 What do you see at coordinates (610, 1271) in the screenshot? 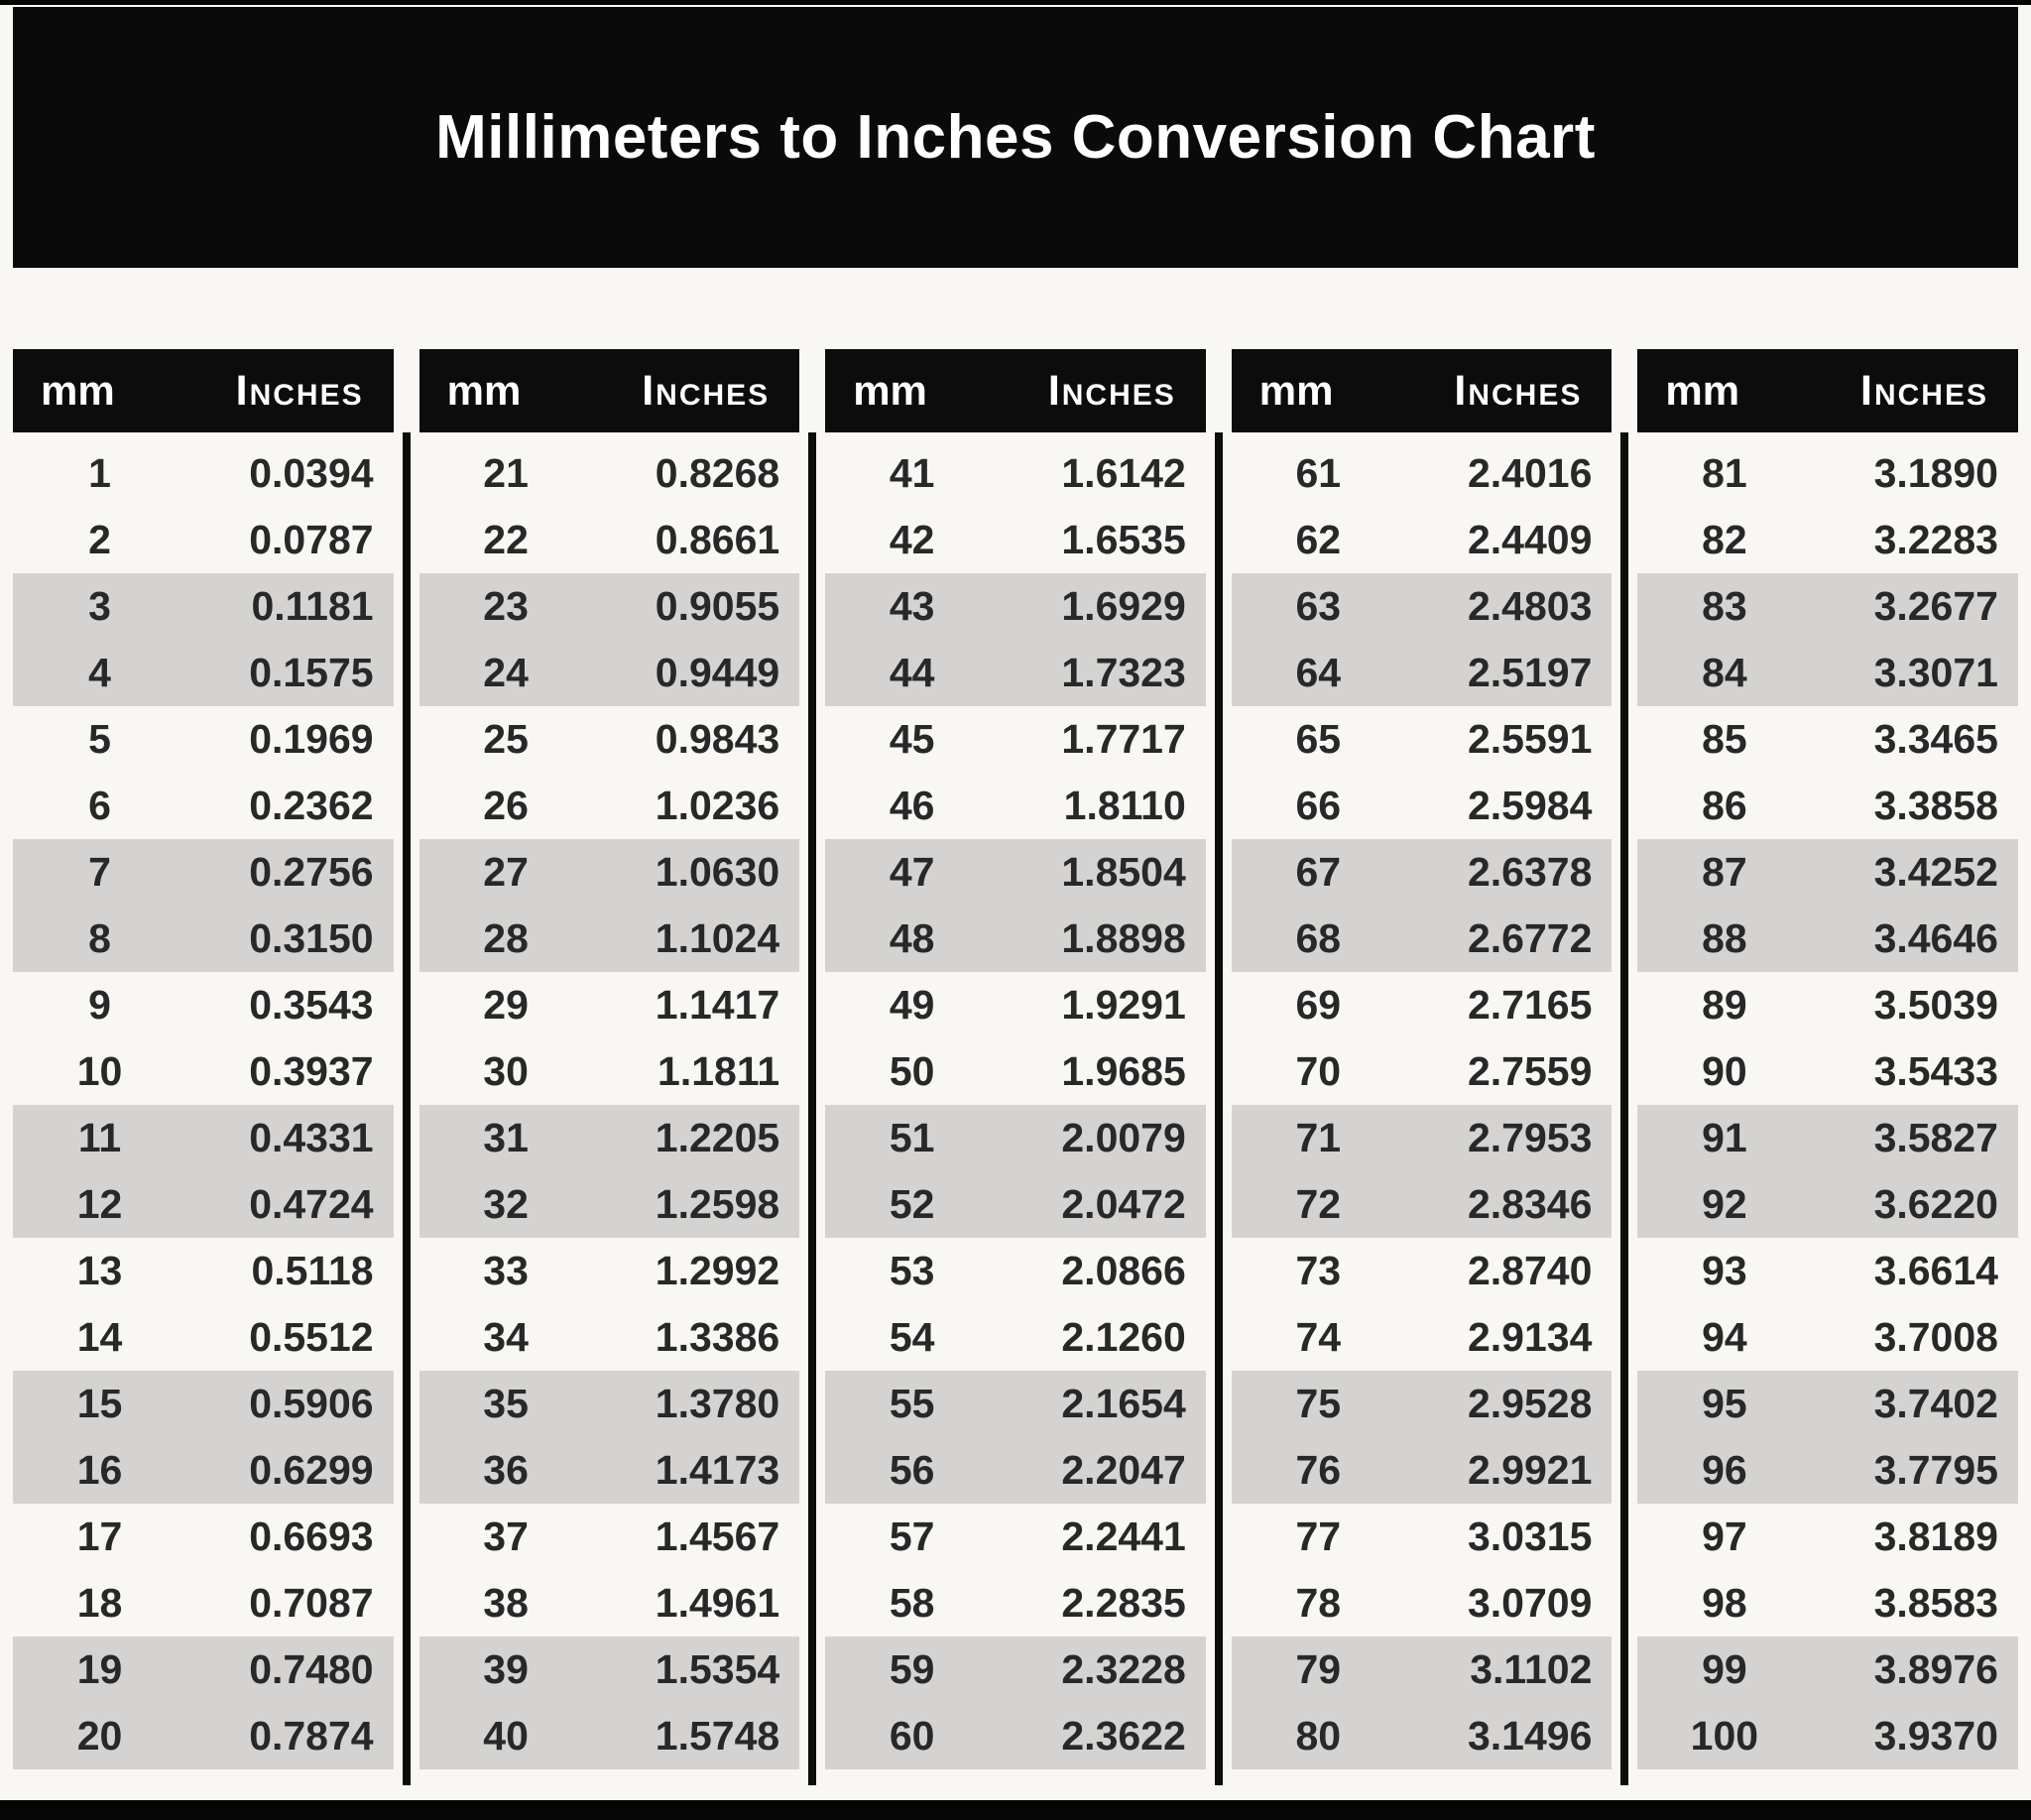
I see `table-row: 33 1.2992` at bounding box center [610, 1271].